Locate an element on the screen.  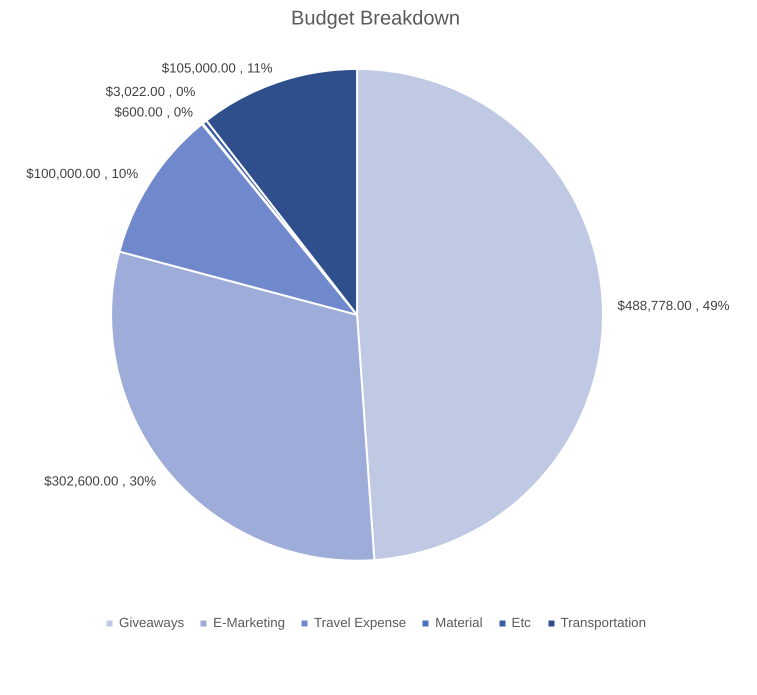
data-label: $600.00 , 0% is located at coordinates (154, 112).